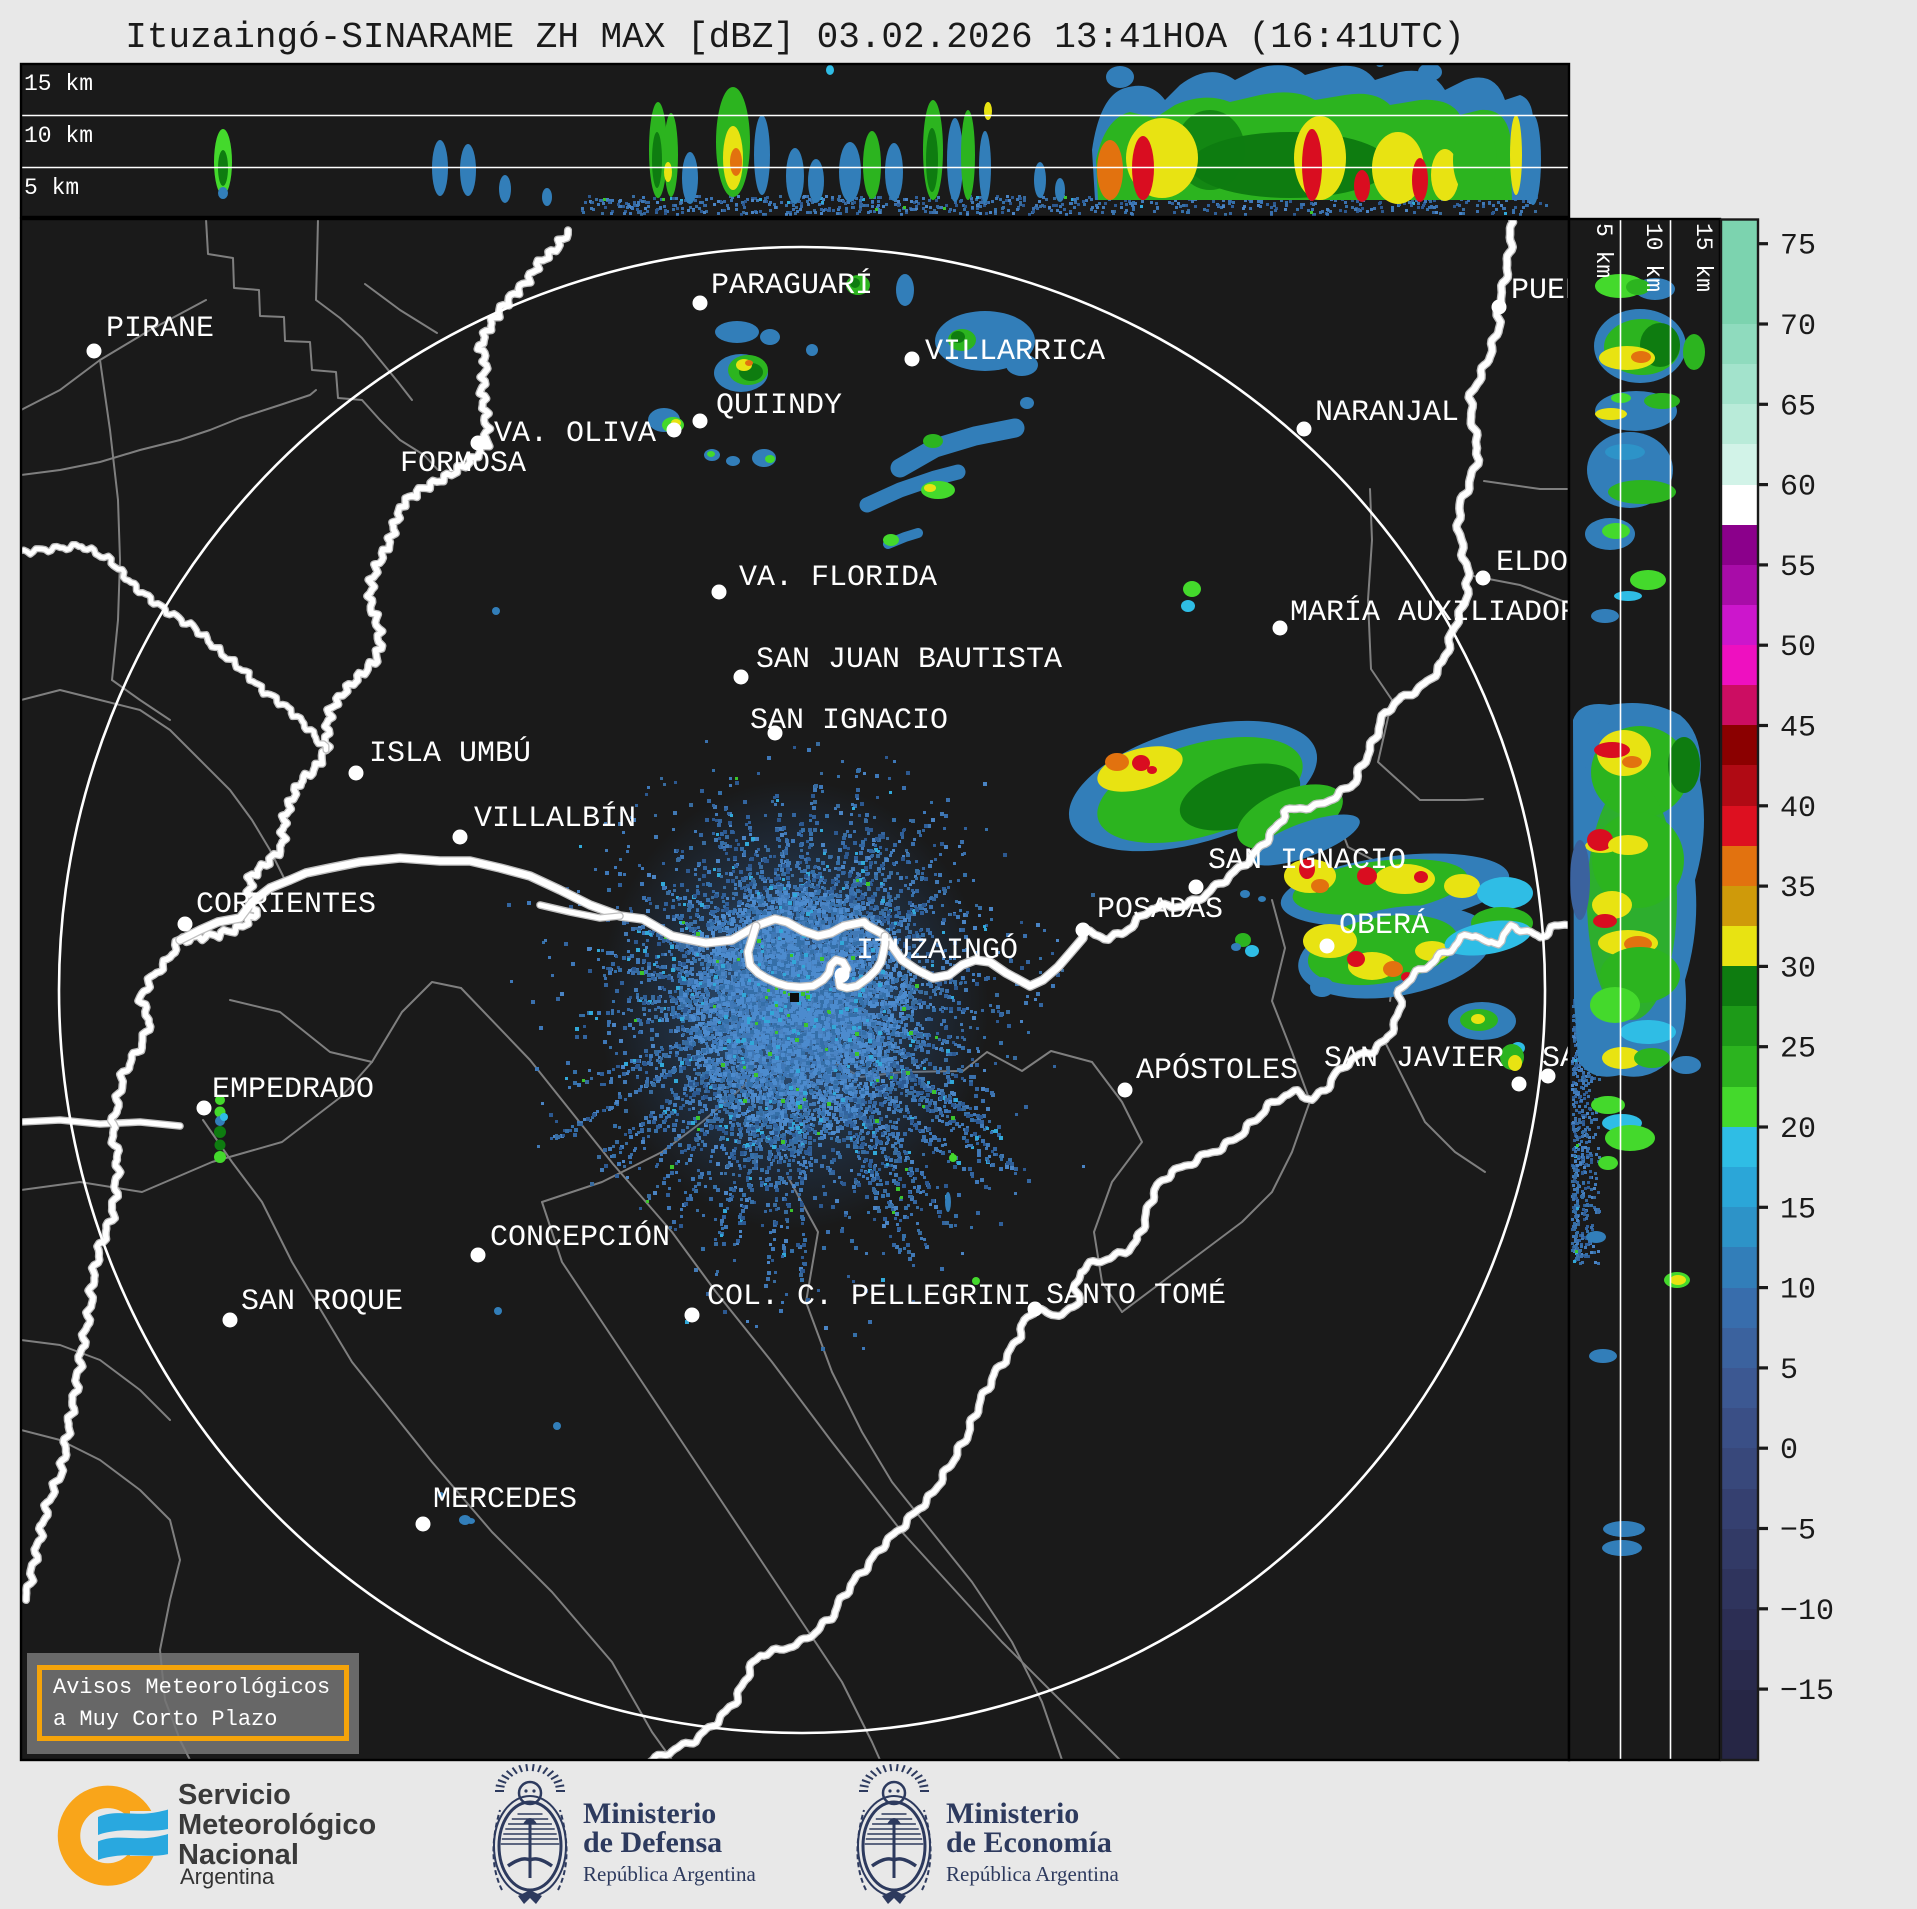 The width and height of the screenshot is (1917, 1909). What do you see at coordinates (555, 818) in the screenshot?
I see `svg-text: VILLALBÍN` at bounding box center [555, 818].